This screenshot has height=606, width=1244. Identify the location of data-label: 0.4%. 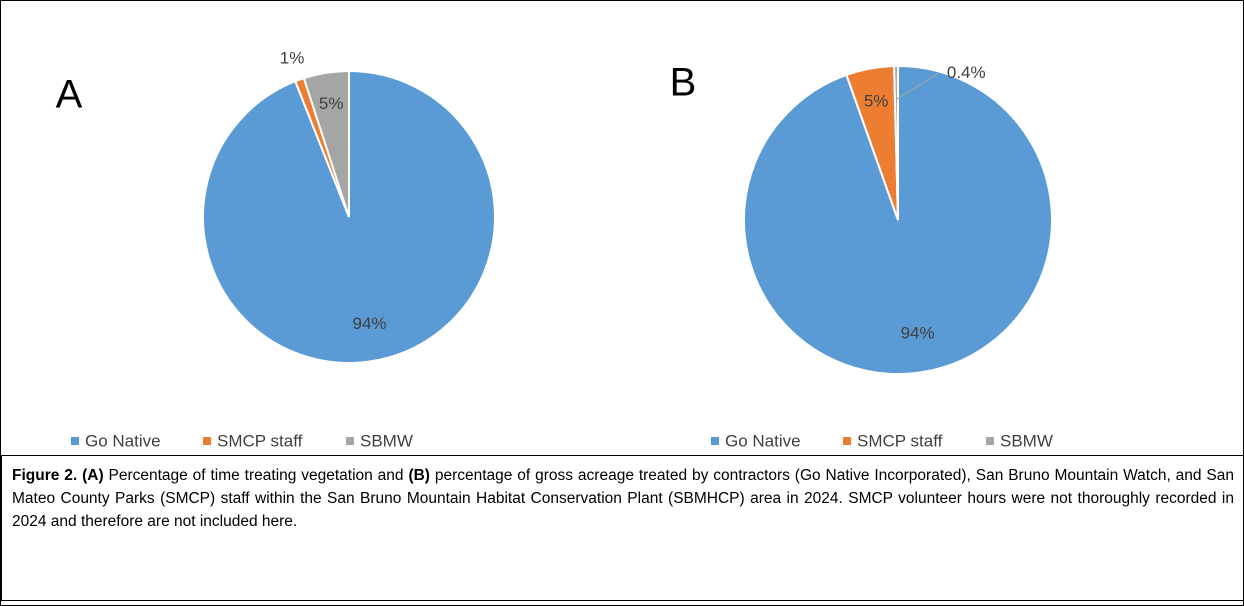
(966, 72).